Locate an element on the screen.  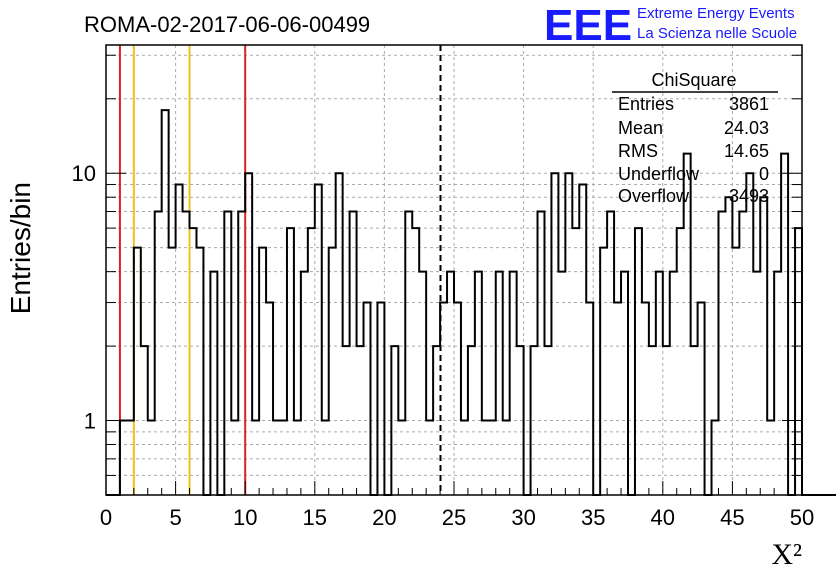
stats-row-mean: Mean 24.03 is located at coordinates (693, 128).